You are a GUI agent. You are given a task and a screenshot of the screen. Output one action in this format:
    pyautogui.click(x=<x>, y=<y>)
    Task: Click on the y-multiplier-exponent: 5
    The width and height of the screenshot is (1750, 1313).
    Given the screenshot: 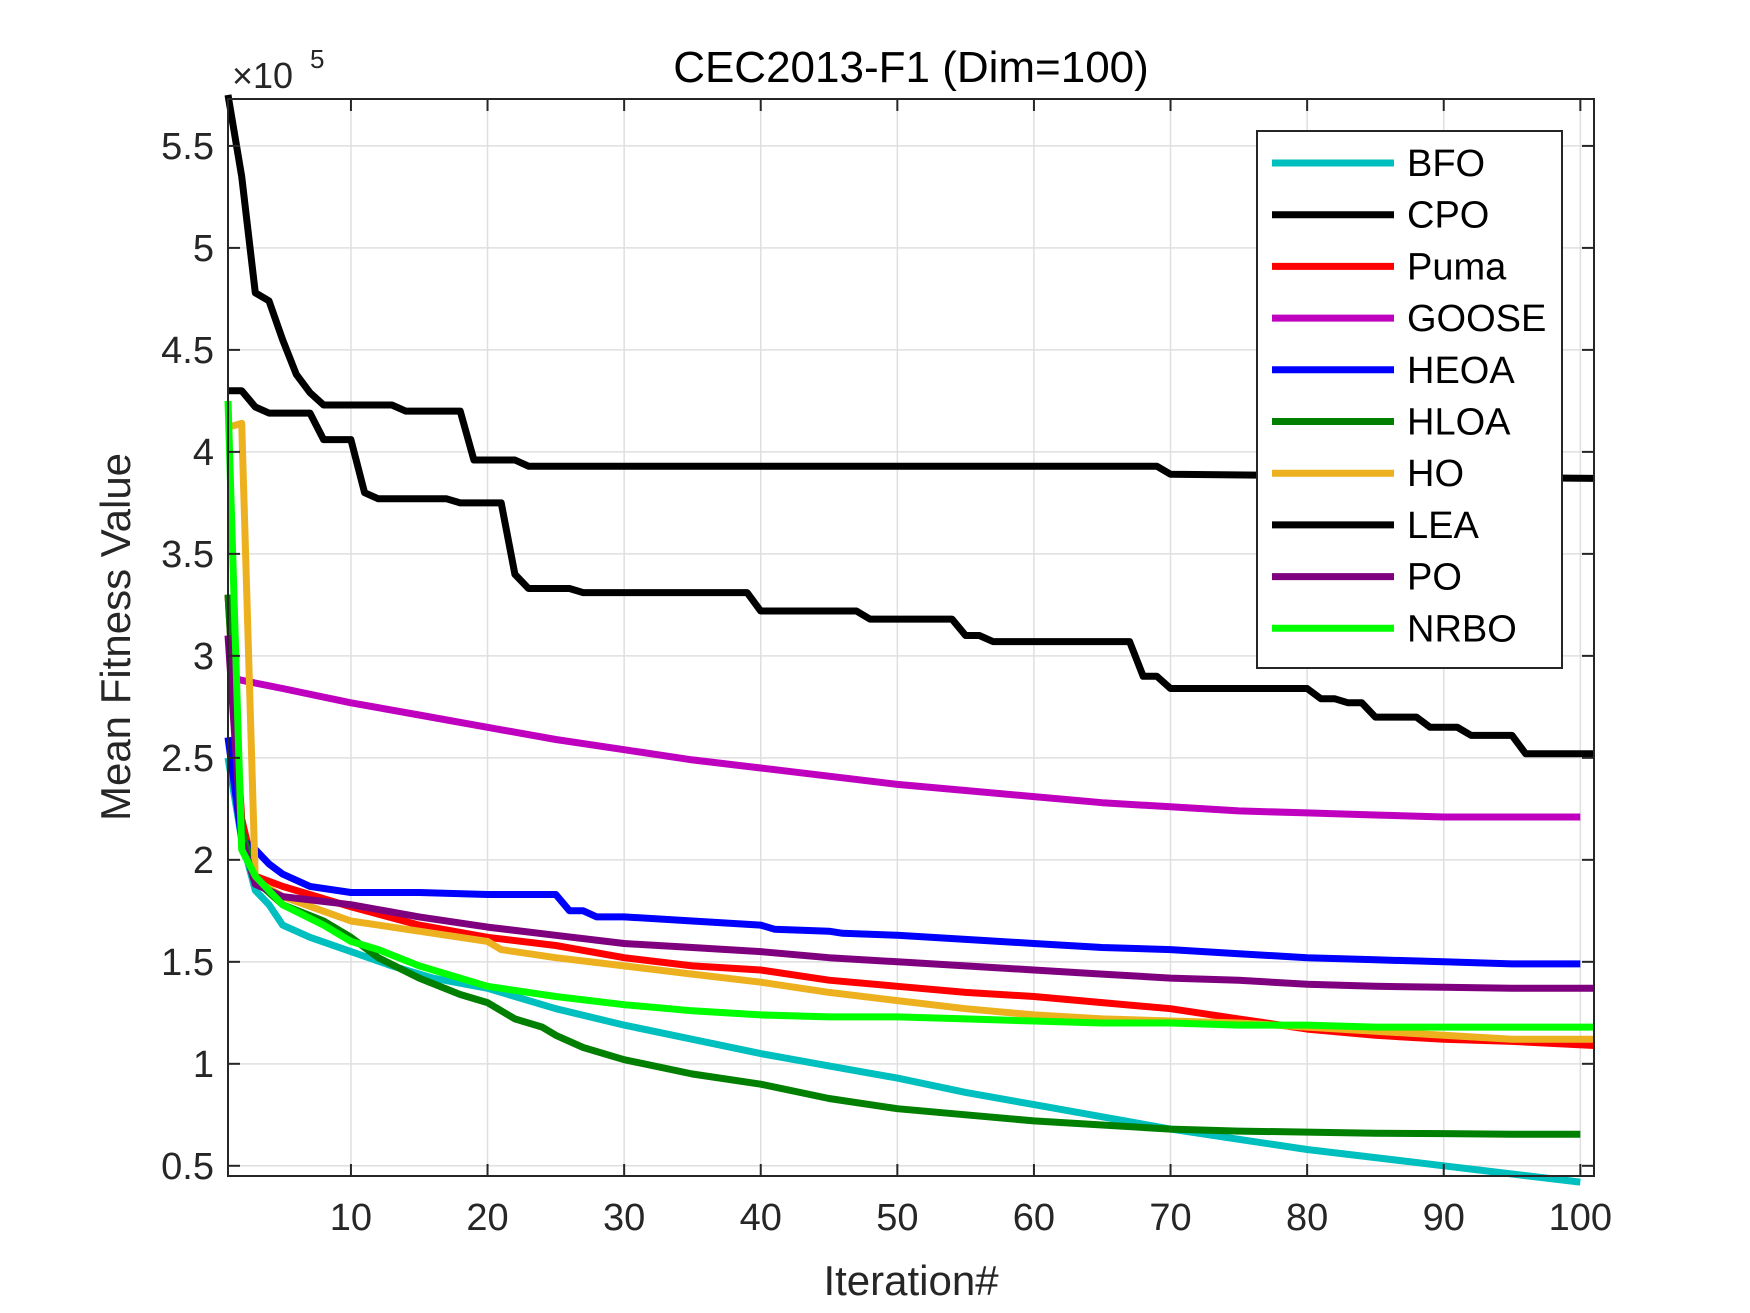 What is the action you would take?
    pyautogui.click(x=317, y=59)
    